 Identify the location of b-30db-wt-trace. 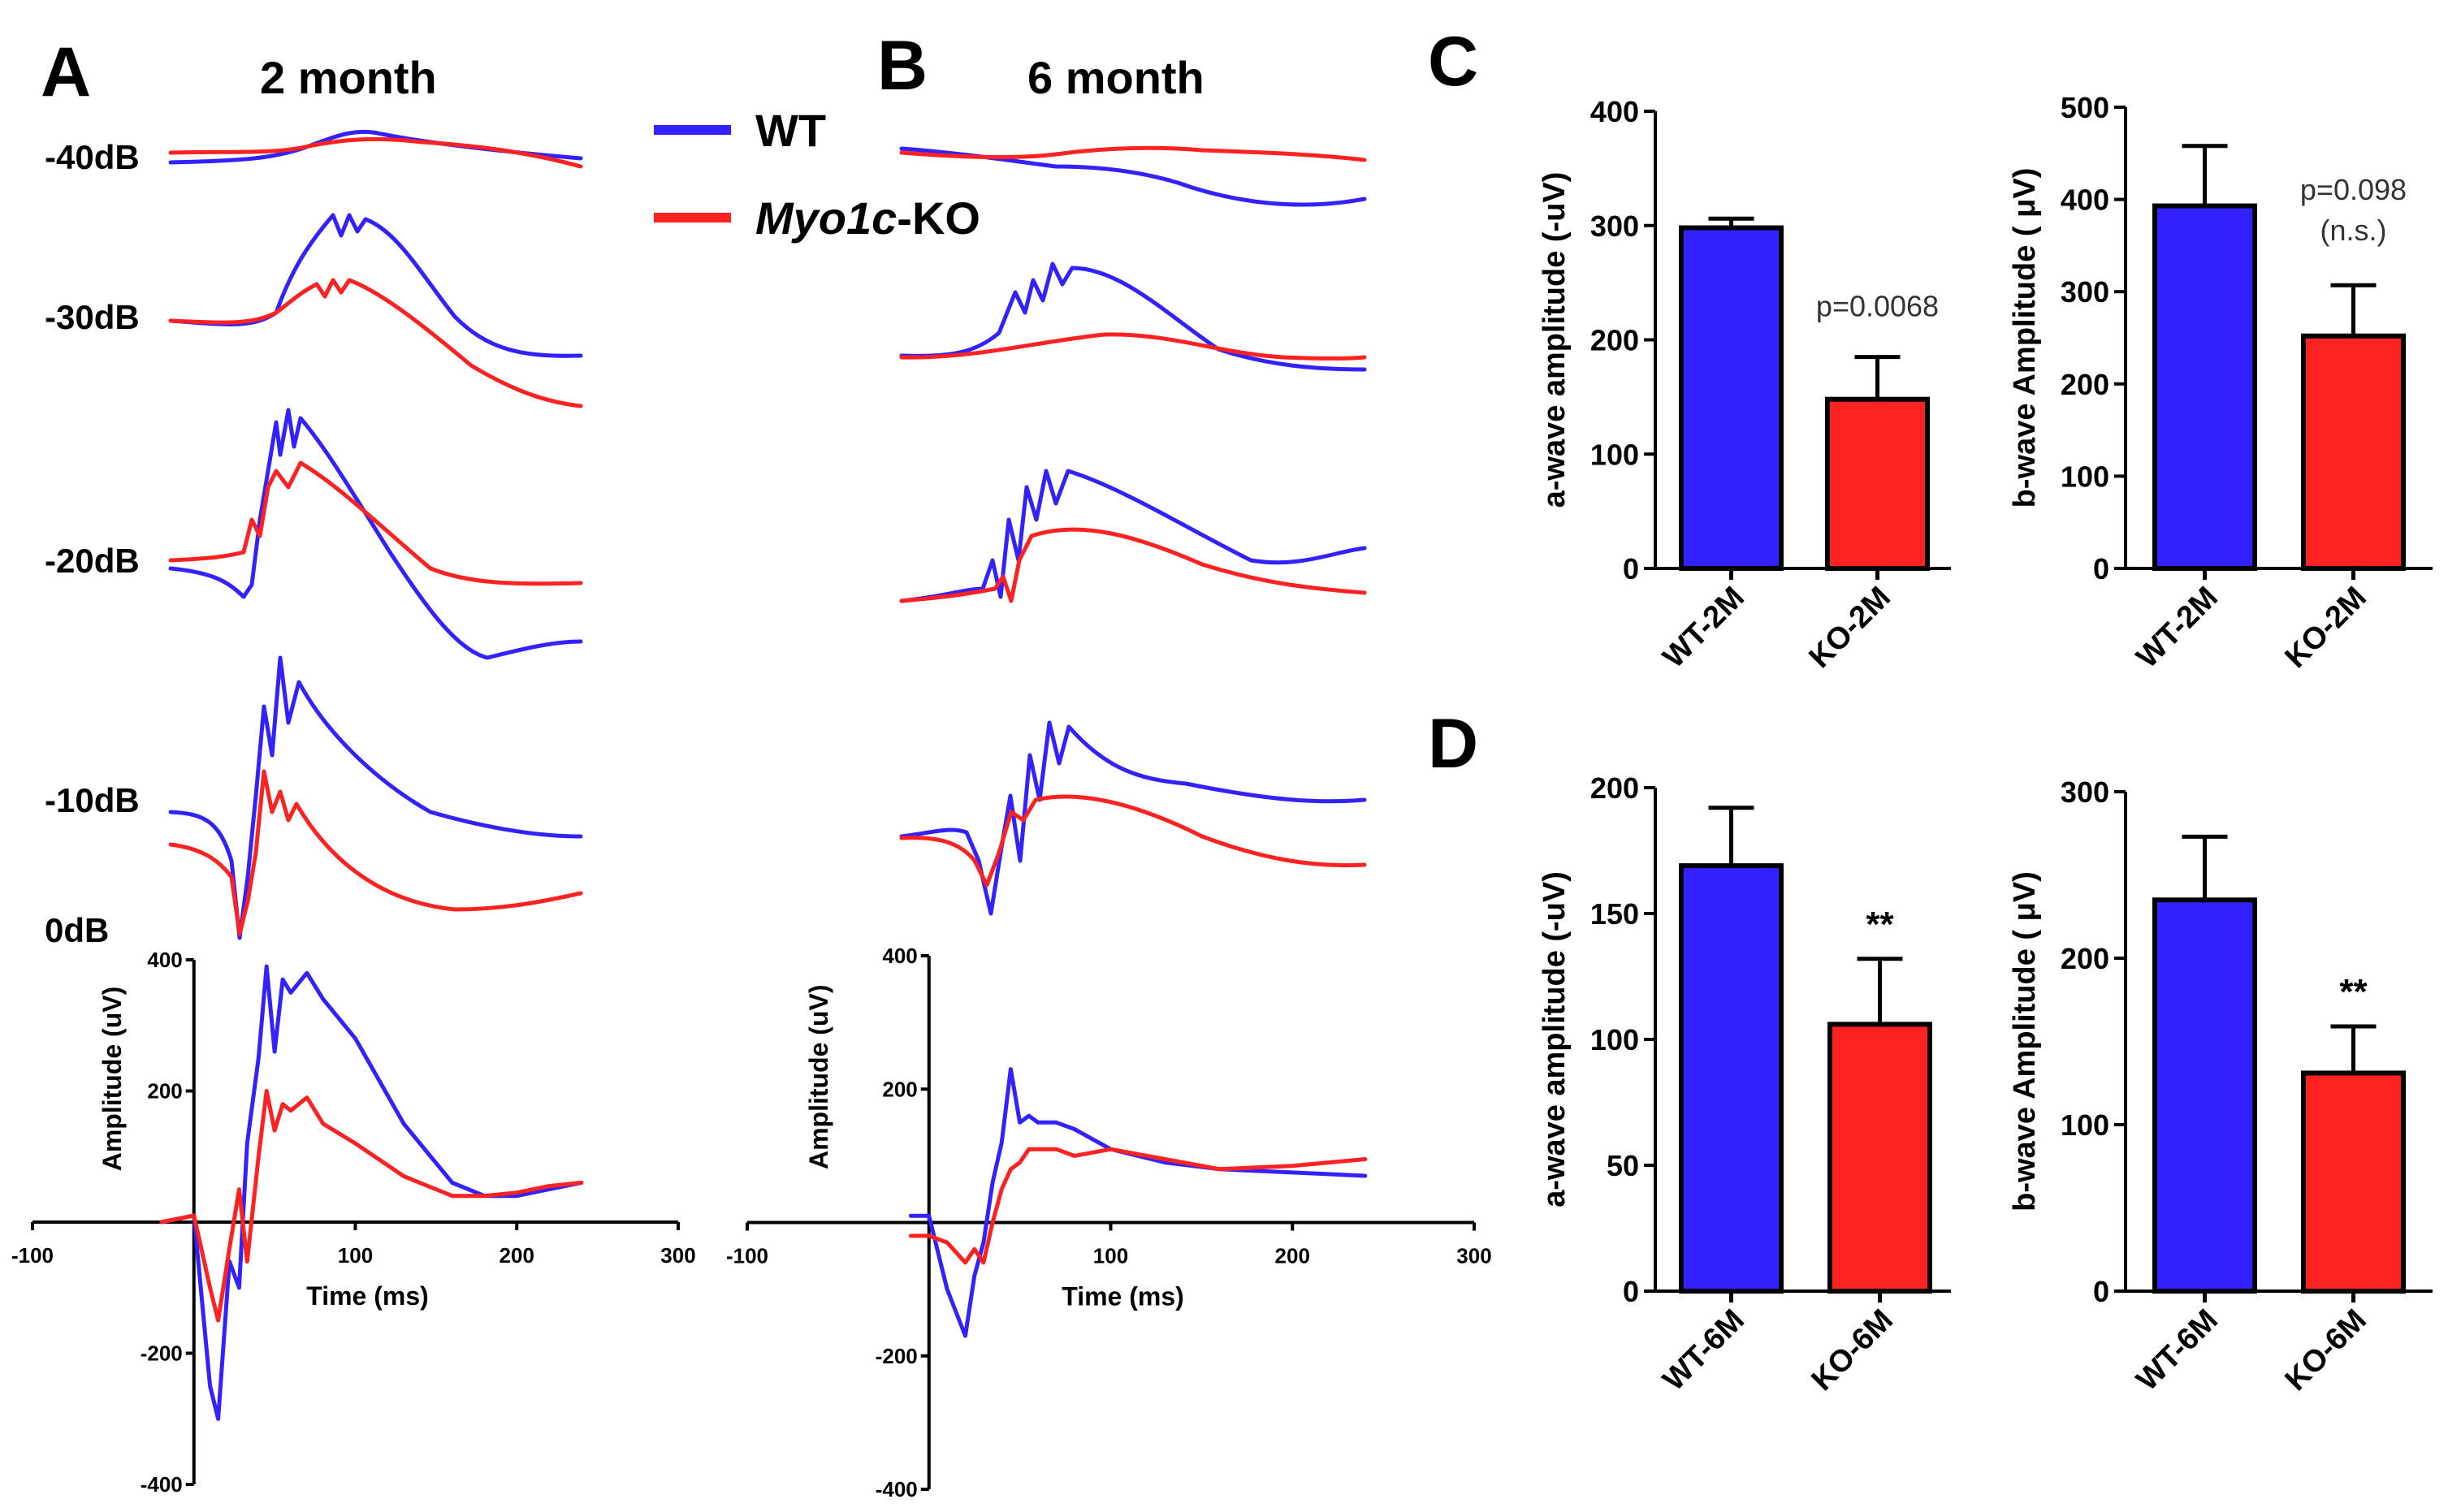
(1133, 316).